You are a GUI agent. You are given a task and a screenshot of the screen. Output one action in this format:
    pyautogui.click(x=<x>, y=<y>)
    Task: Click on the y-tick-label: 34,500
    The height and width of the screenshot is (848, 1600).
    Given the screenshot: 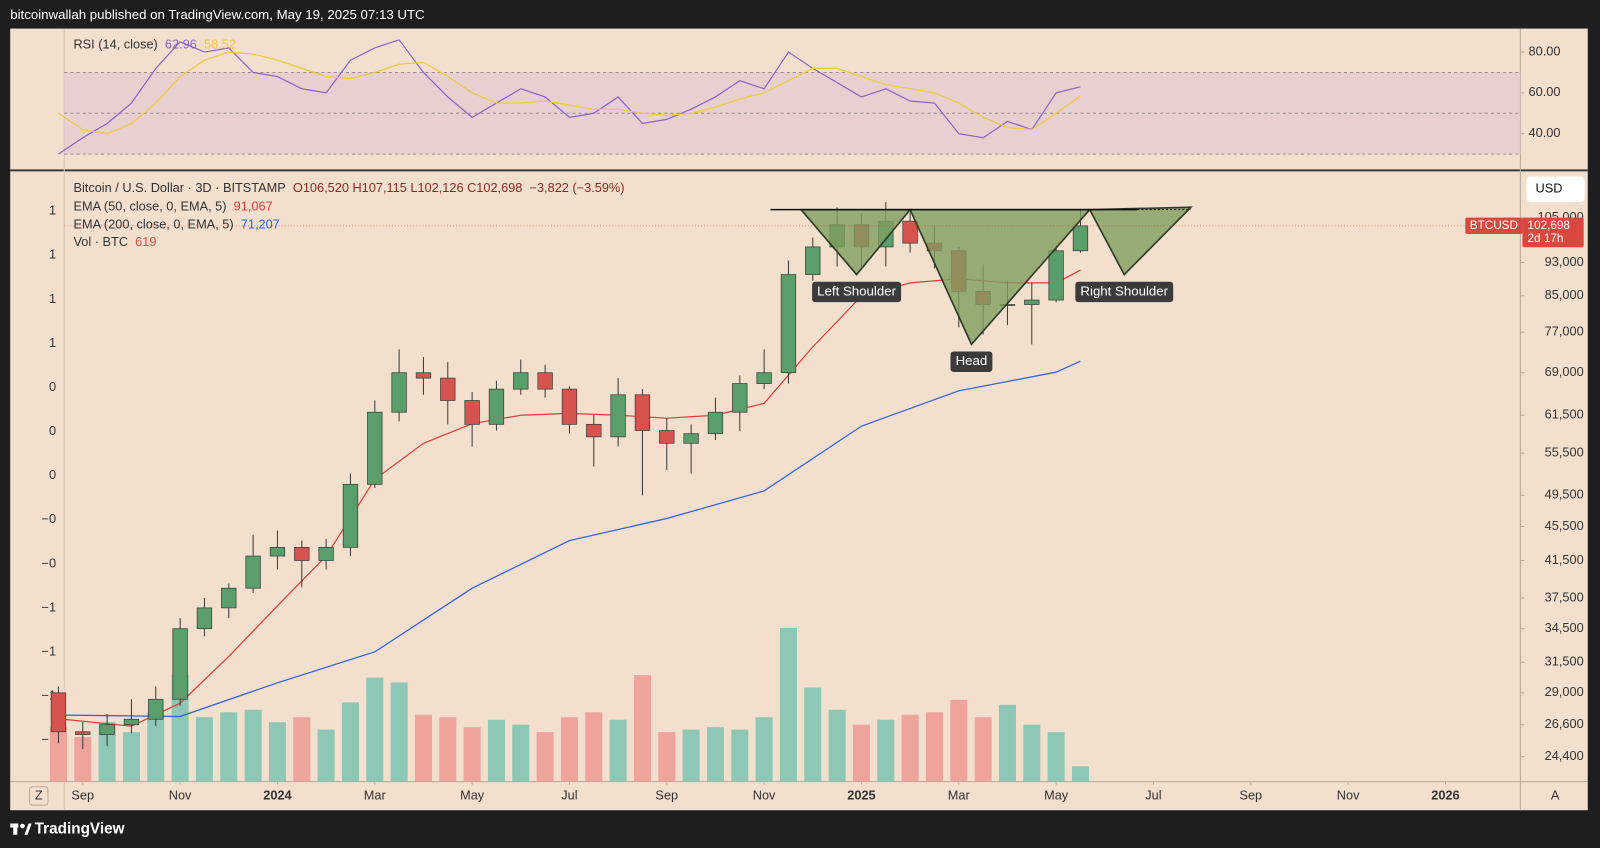 What is the action you would take?
    pyautogui.click(x=1564, y=627)
    